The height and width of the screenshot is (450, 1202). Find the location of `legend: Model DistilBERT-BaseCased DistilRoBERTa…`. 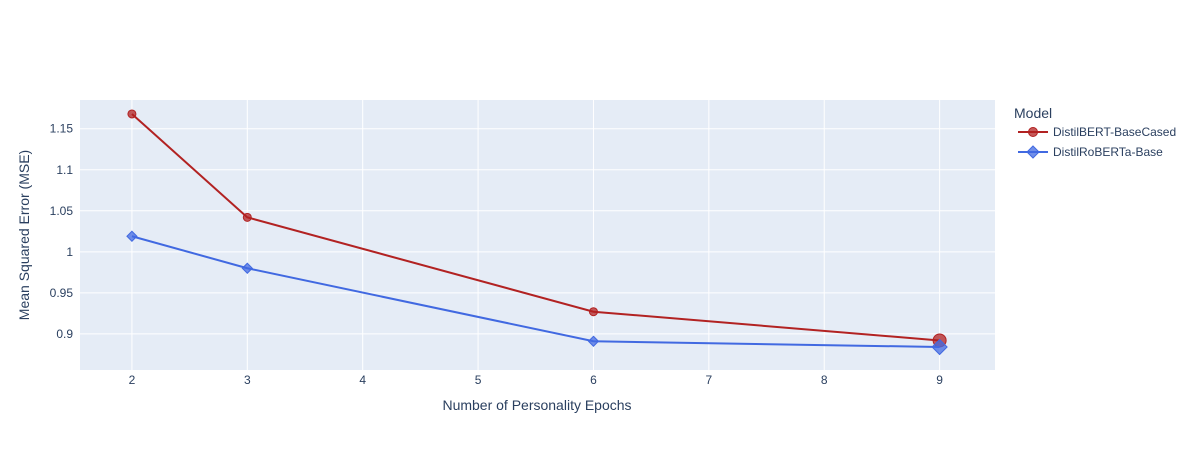

legend: Model DistilBERT-BaseCased DistilRoBERTa… is located at coordinates (1095, 132).